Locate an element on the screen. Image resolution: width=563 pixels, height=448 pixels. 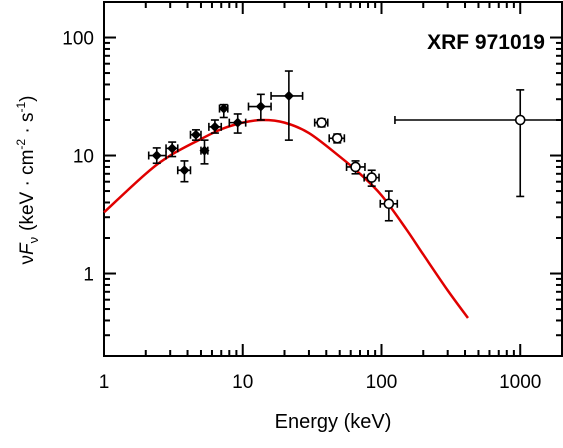
y-axis-label-sub: ν is located at coordinates (33, 240).